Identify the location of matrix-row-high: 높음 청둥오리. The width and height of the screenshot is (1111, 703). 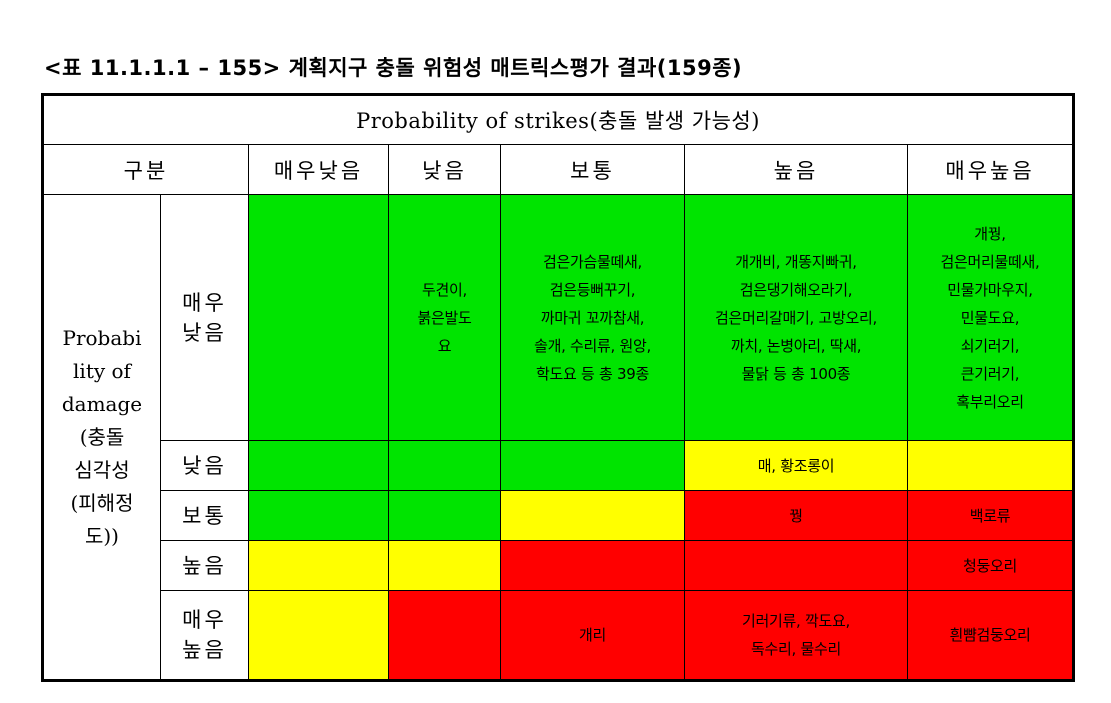
(559, 565).